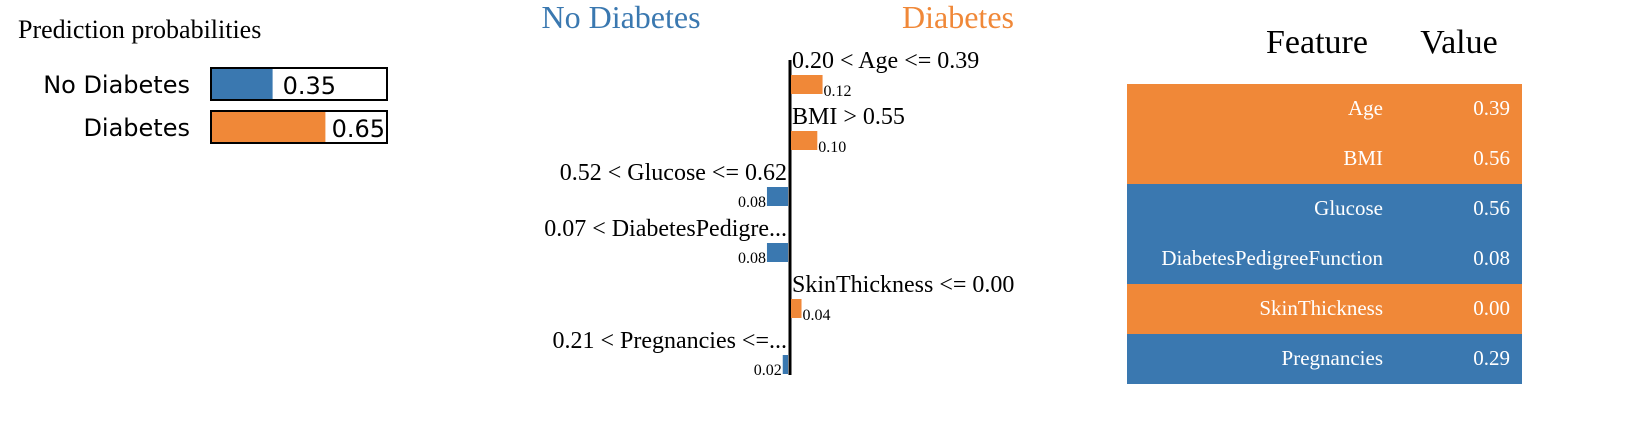 The width and height of the screenshot is (1626, 426). What do you see at coordinates (1317, 42) in the screenshot?
I see `feature-column-header: Feature` at bounding box center [1317, 42].